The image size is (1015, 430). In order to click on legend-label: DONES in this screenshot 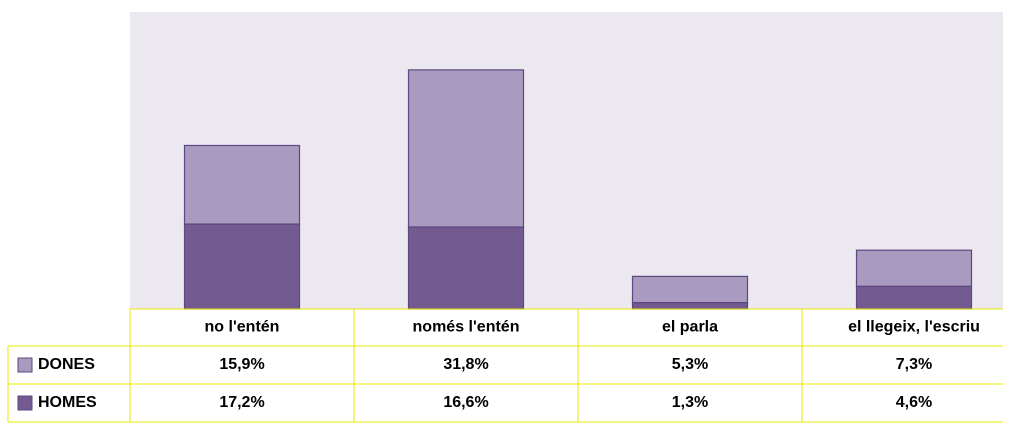, I will do `click(66, 364)`.